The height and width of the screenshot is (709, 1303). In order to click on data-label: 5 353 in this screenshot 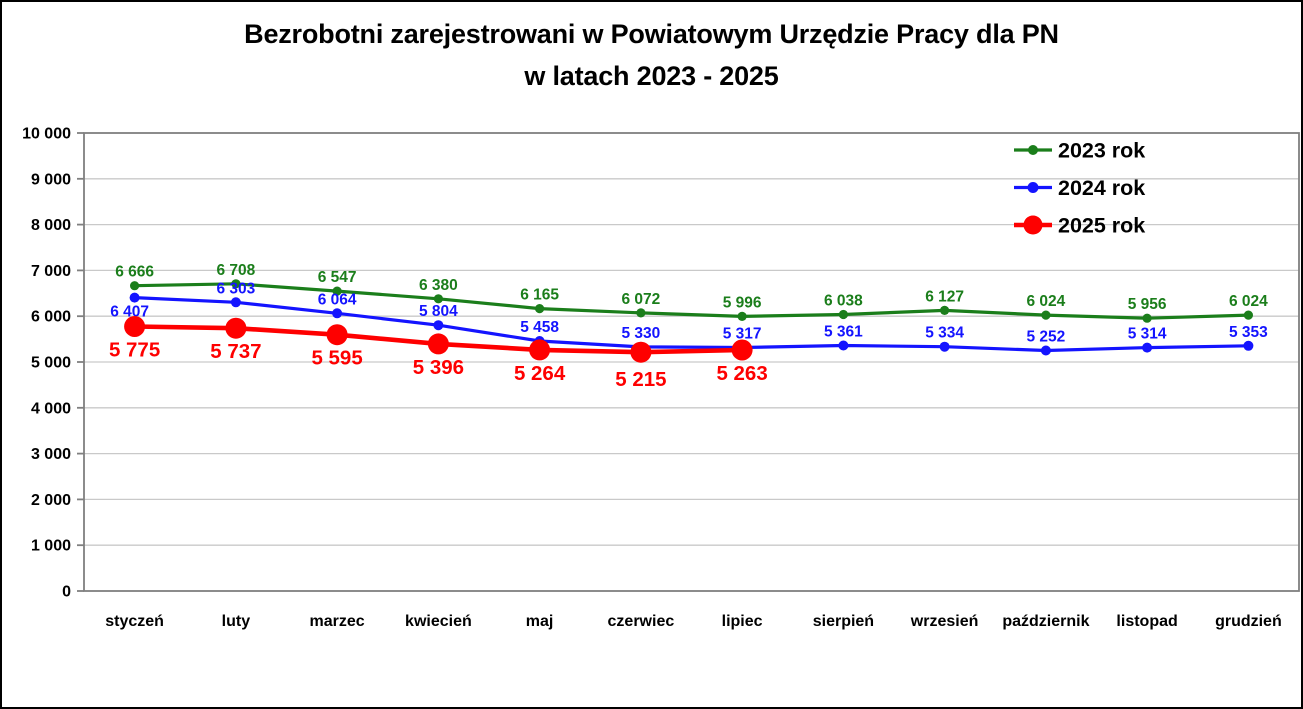, I will do `click(1248, 332)`.